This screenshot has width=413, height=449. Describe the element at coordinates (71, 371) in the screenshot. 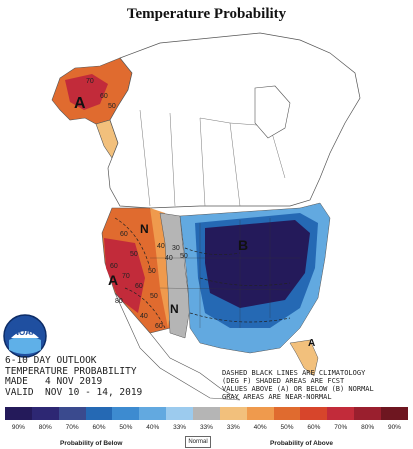

I see `outlook-line-2: TEMPERATURE PROBABILITY` at that location.